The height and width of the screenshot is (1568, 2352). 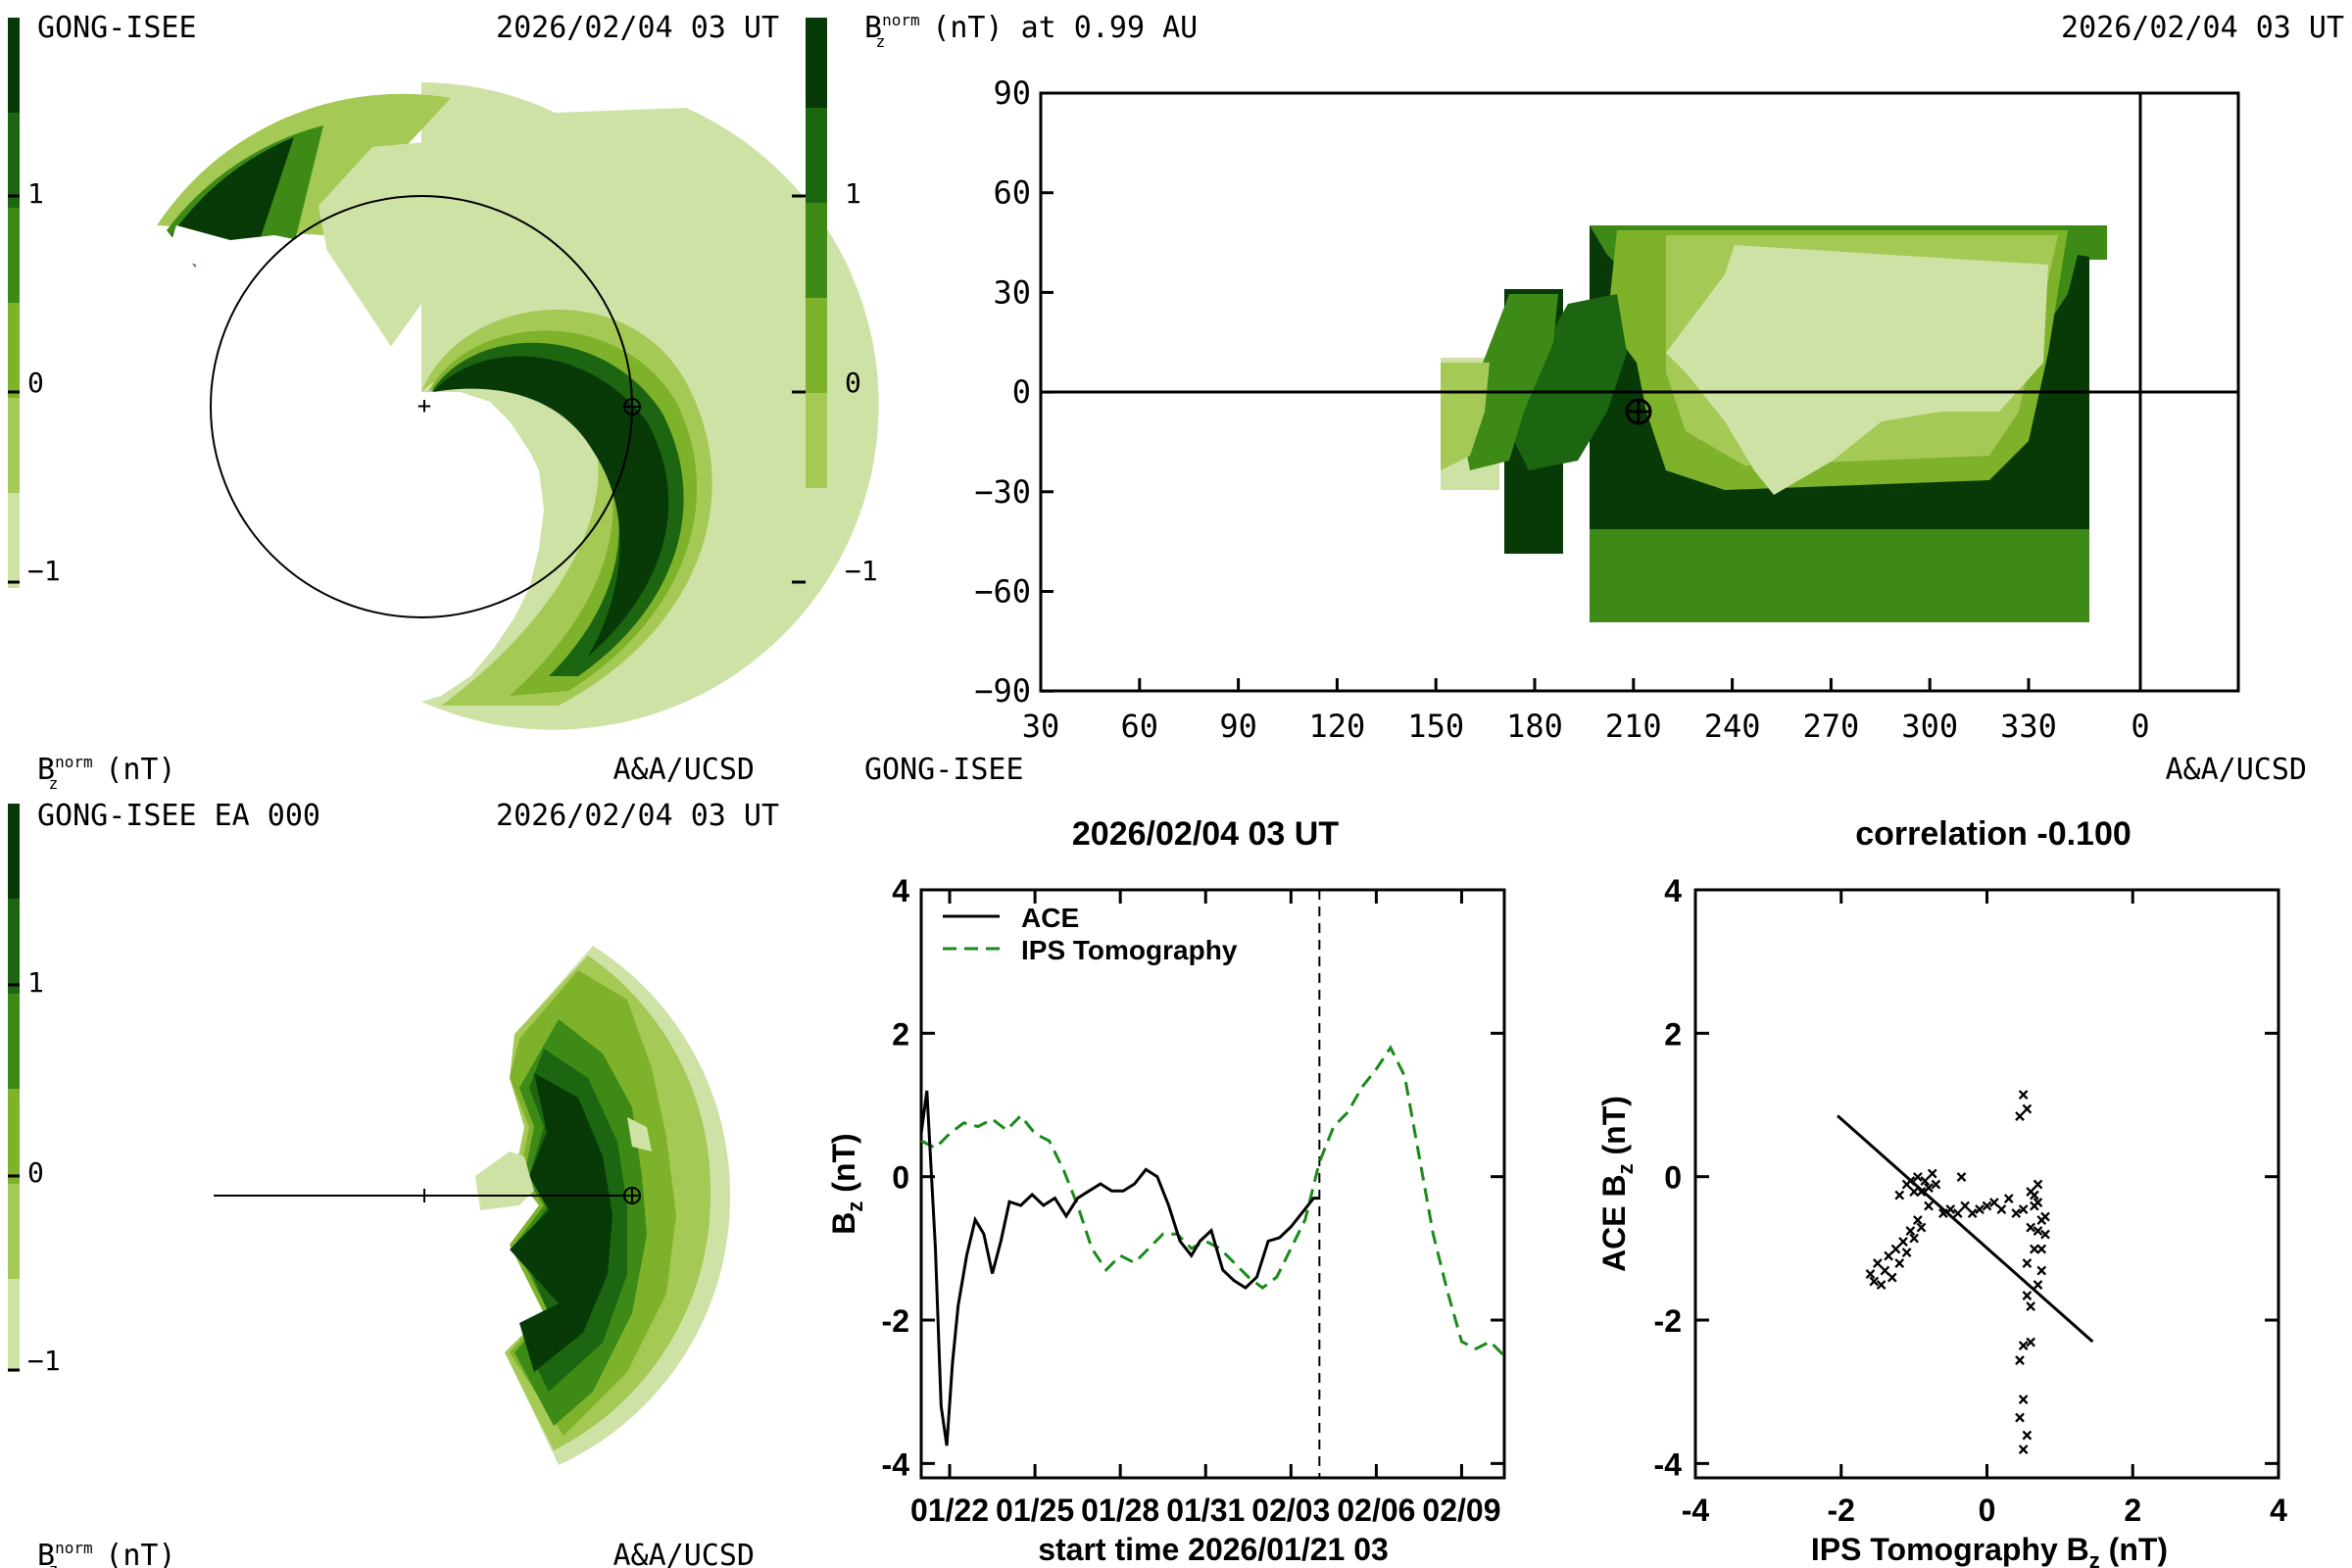 What do you see at coordinates (1461, 1510) in the screenshot?
I see `x-tick-label: 02/09` at bounding box center [1461, 1510].